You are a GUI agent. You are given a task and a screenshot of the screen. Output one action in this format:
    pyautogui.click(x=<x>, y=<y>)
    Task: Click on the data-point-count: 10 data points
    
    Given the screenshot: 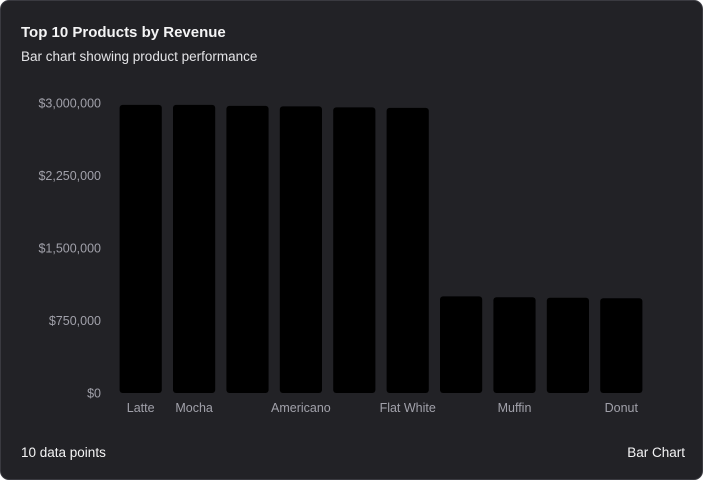 What is the action you would take?
    pyautogui.click(x=63, y=452)
    